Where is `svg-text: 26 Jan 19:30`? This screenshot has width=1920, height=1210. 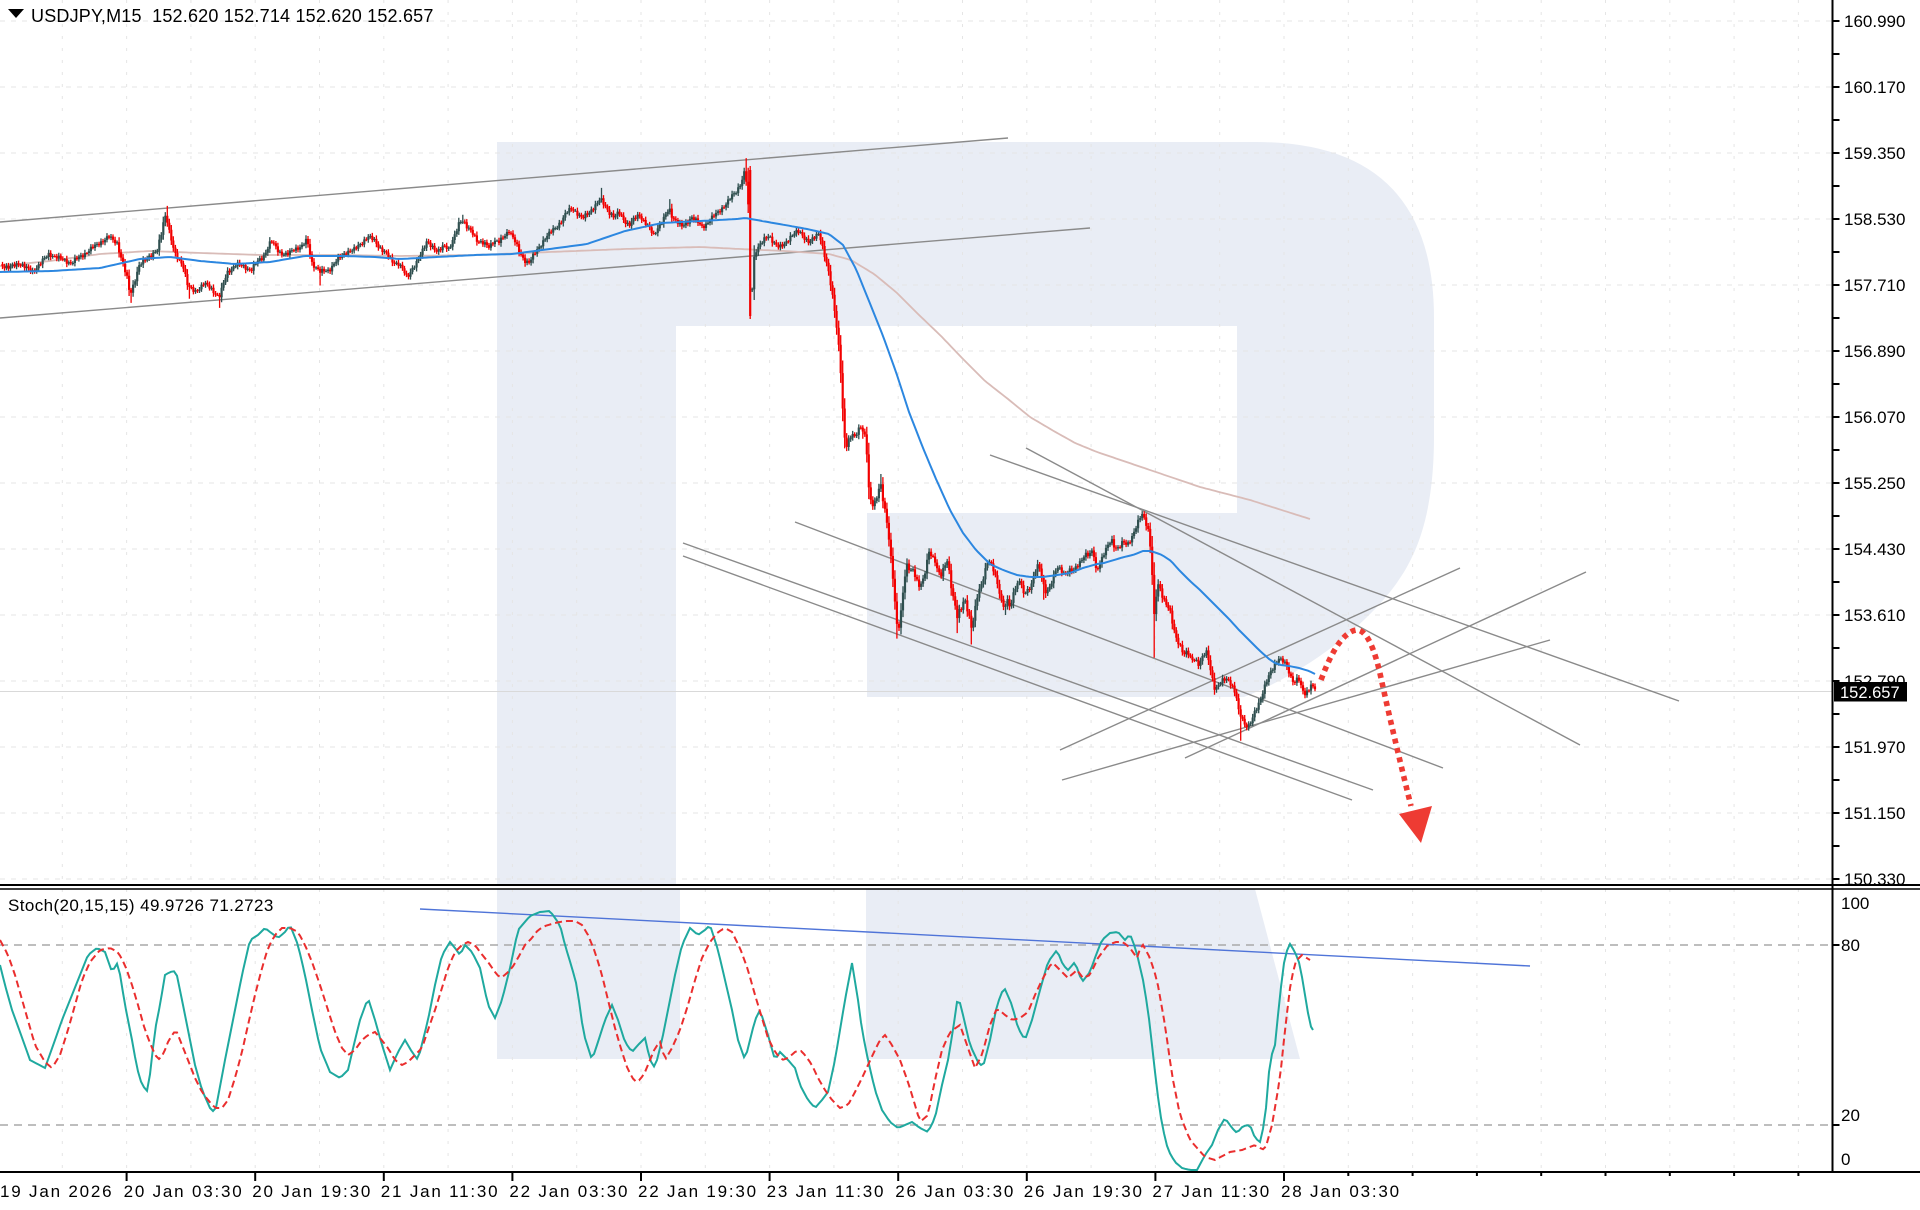
svg-text: 26 Jan 19:30 is located at coordinates (1084, 1191).